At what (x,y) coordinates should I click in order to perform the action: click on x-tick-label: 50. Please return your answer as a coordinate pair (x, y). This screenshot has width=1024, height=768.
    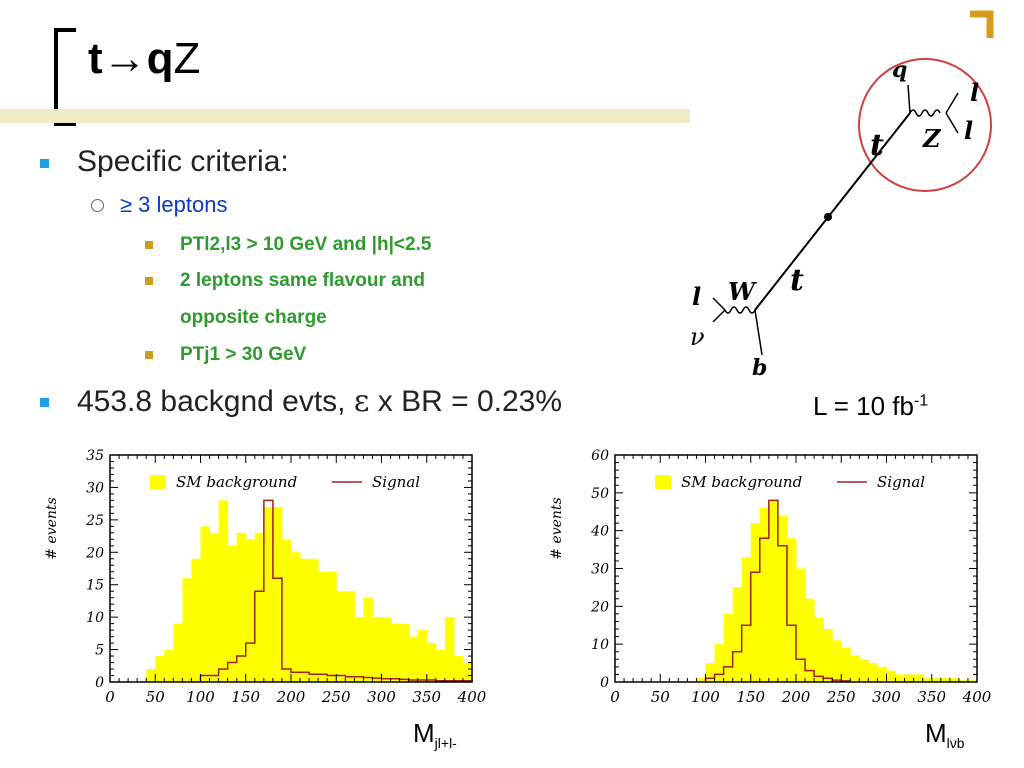
    Looking at the image, I should click on (661, 697).